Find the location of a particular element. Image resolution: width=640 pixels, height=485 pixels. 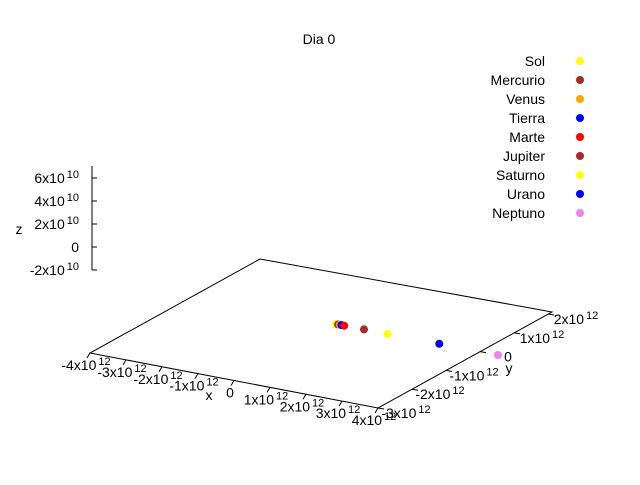

point-saturno is located at coordinates (387, 333).